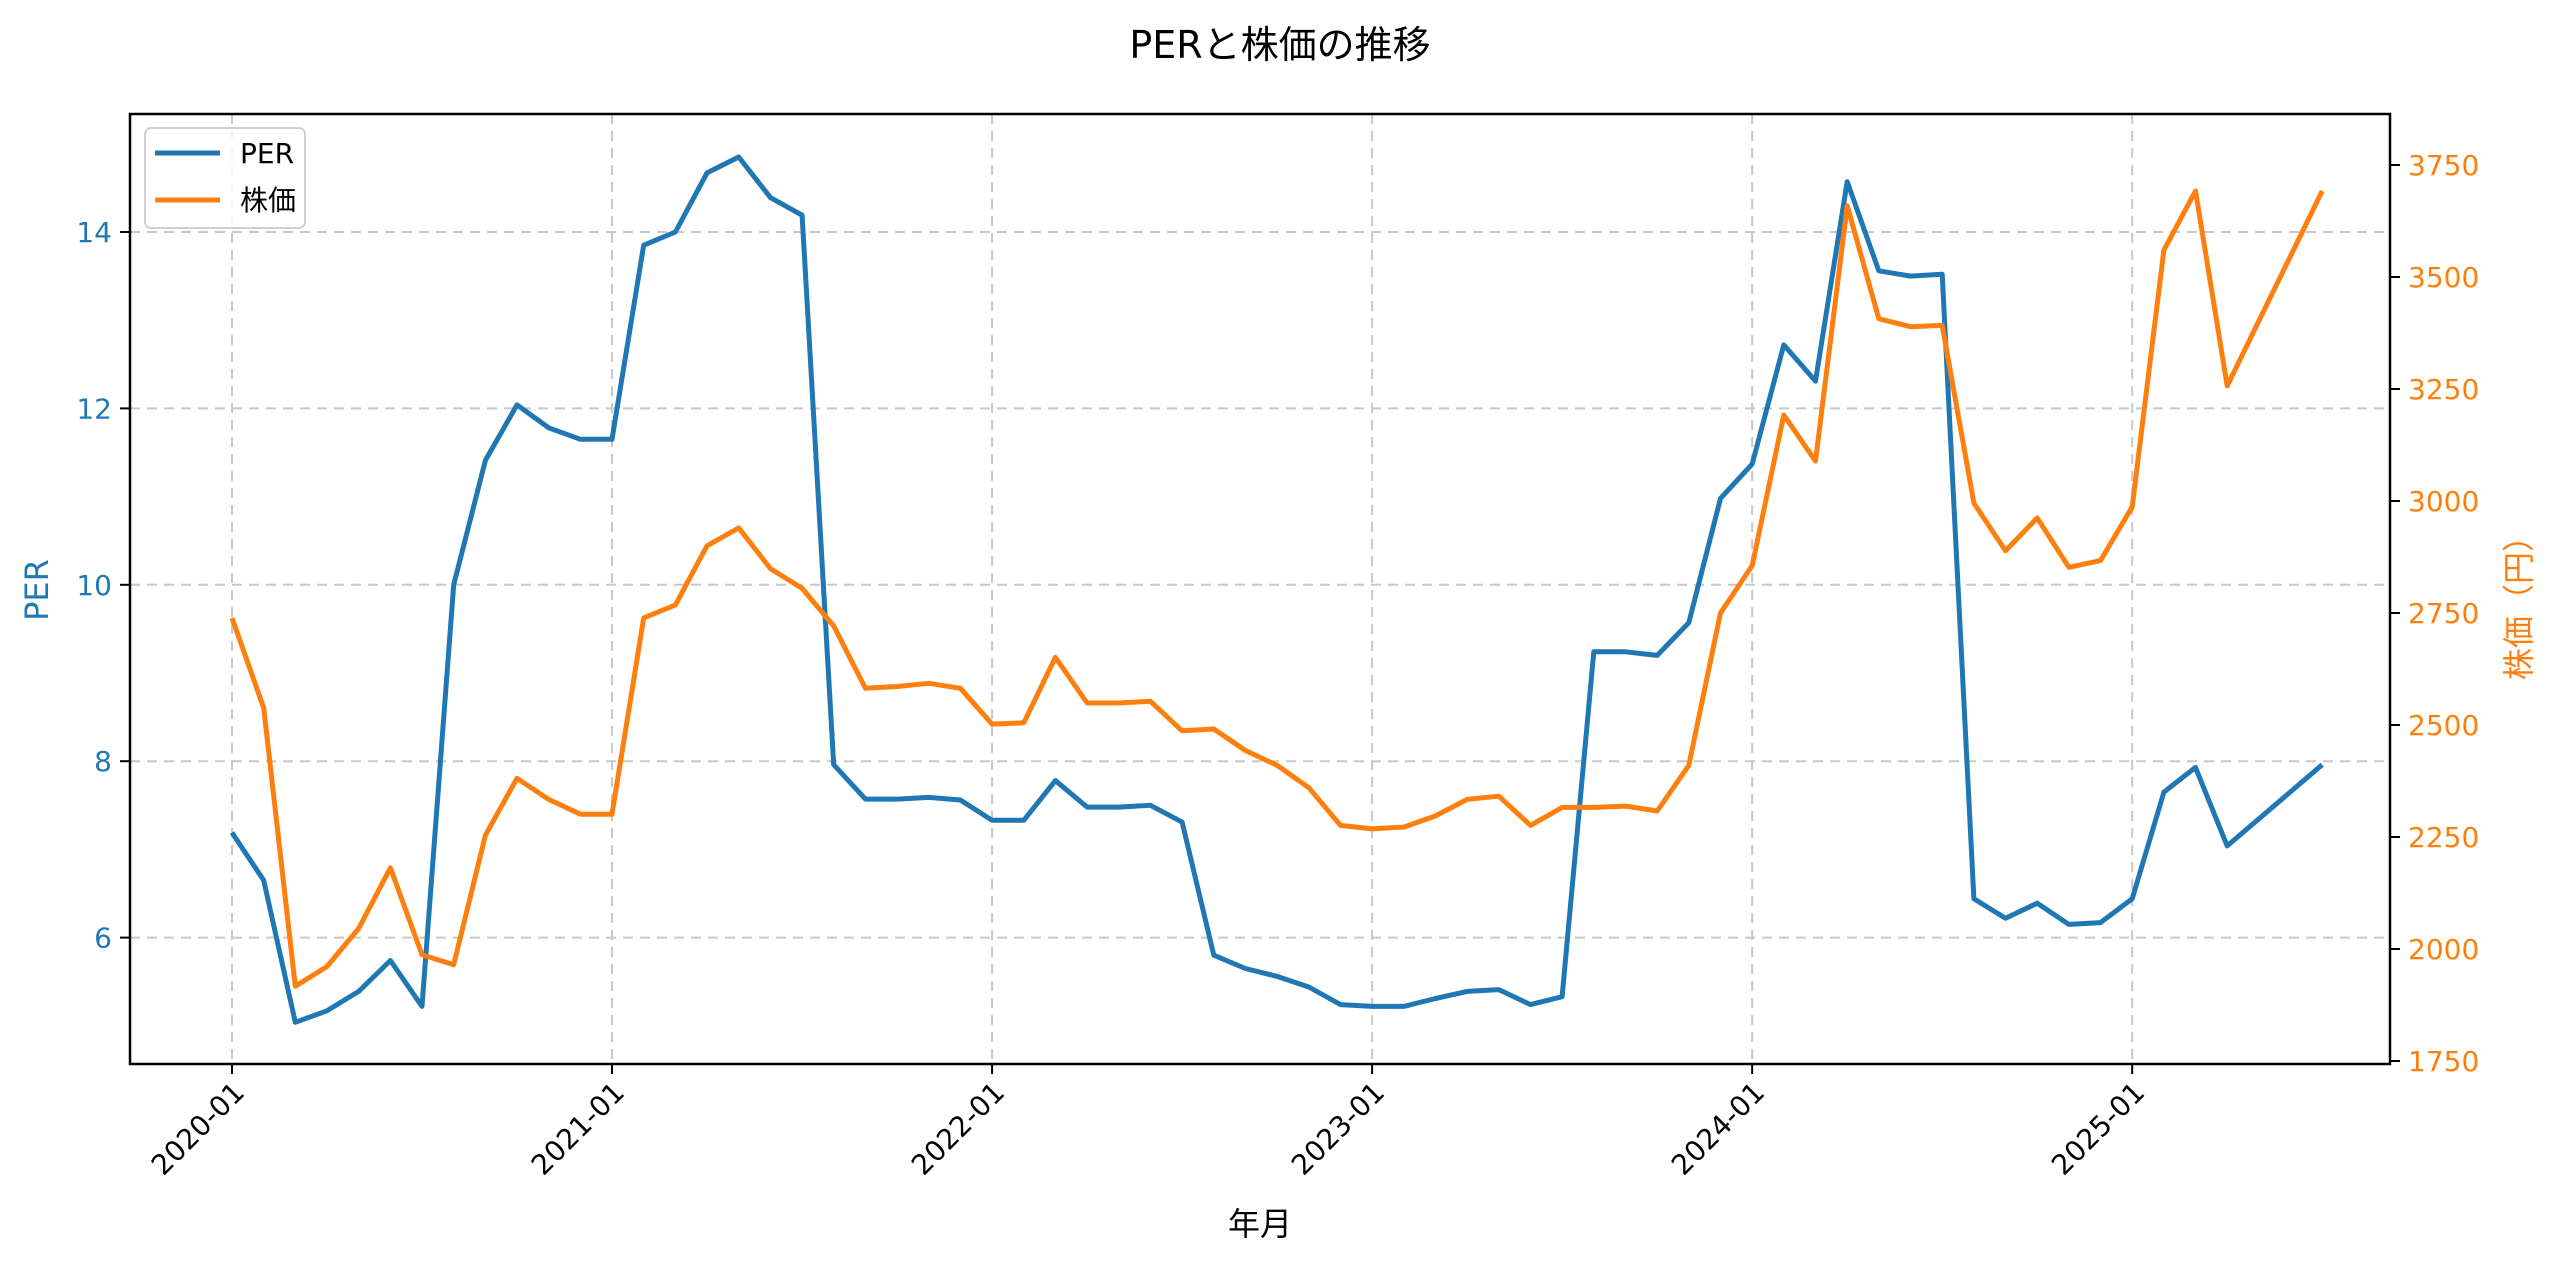 This screenshot has width=2560, height=1269. I want to click on chart-title: PERと株価の推移, so click(1280, 45).